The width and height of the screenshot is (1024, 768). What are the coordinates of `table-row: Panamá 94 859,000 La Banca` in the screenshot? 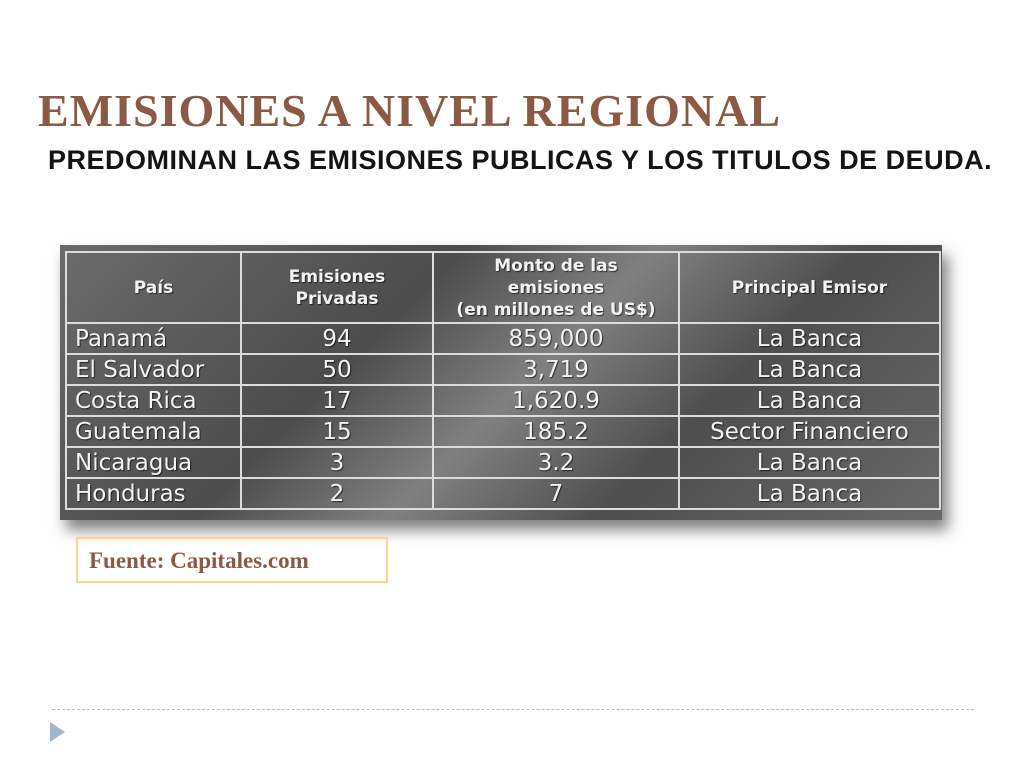 It's located at (503, 338).